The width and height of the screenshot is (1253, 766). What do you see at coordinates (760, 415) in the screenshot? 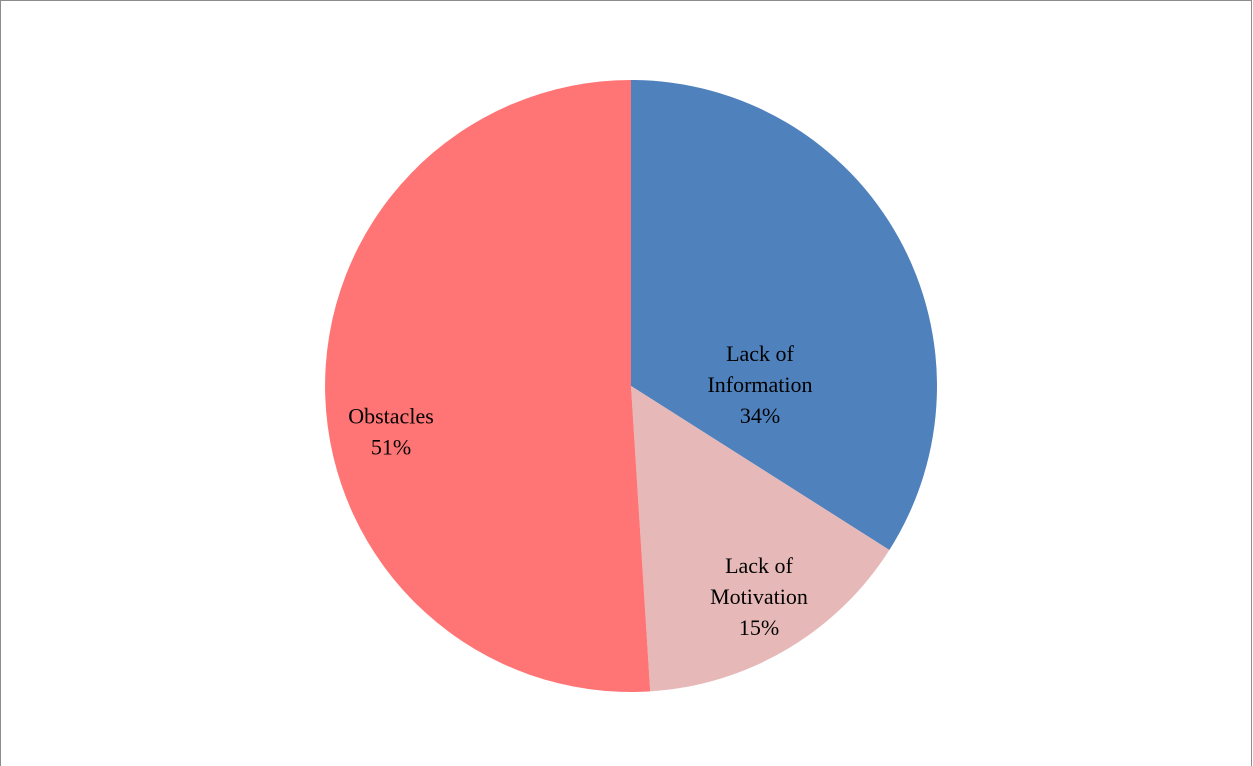
I see `pie-slice-percent: 34%` at bounding box center [760, 415].